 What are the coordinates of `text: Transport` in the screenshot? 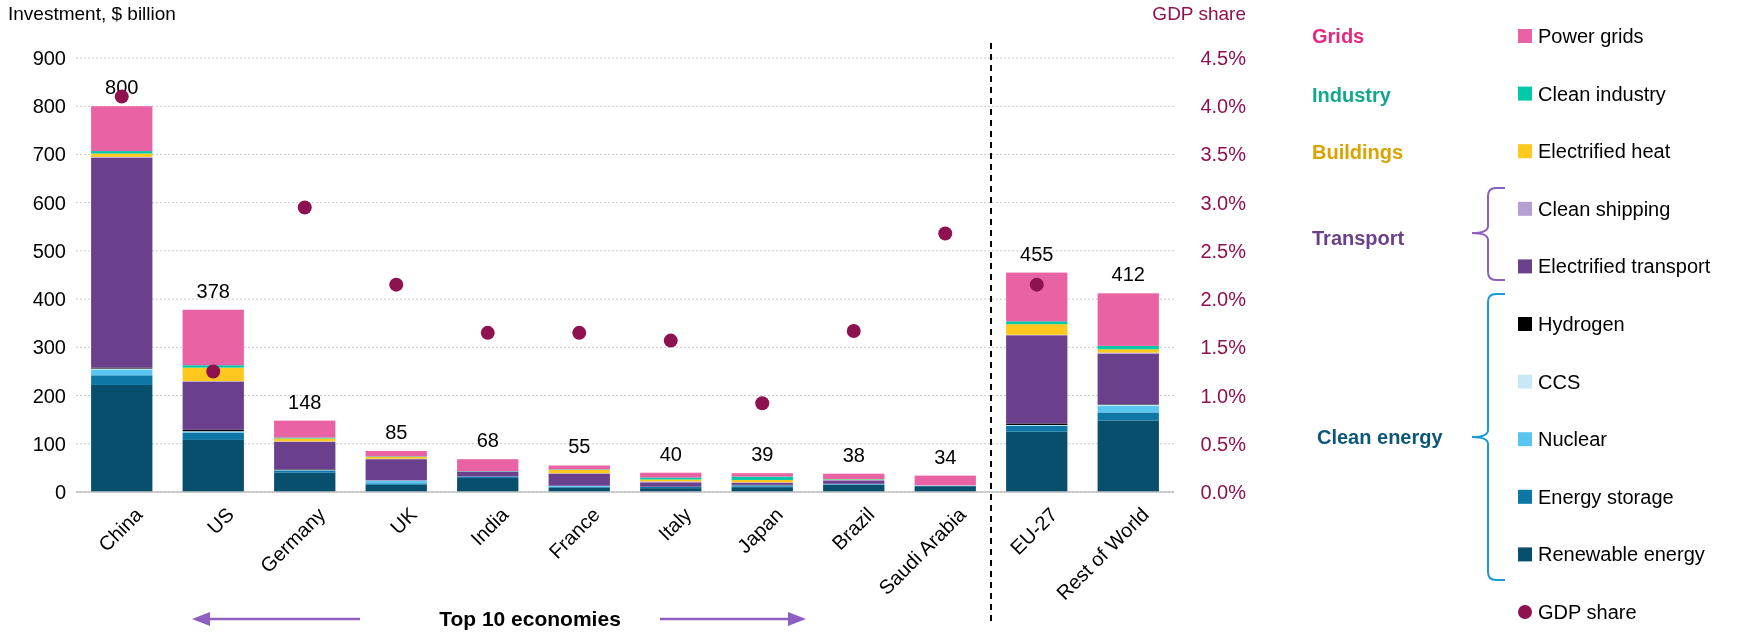 It's located at (1358, 238).